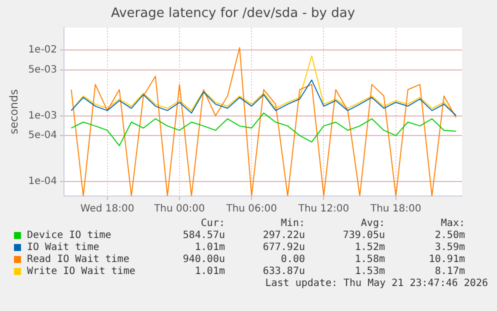 Image resolution: width=497 pixels, height=311 pixels. What do you see at coordinates (43, 136) in the screenshot?
I see `y-tick-label: 5e-04` at bounding box center [43, 136].